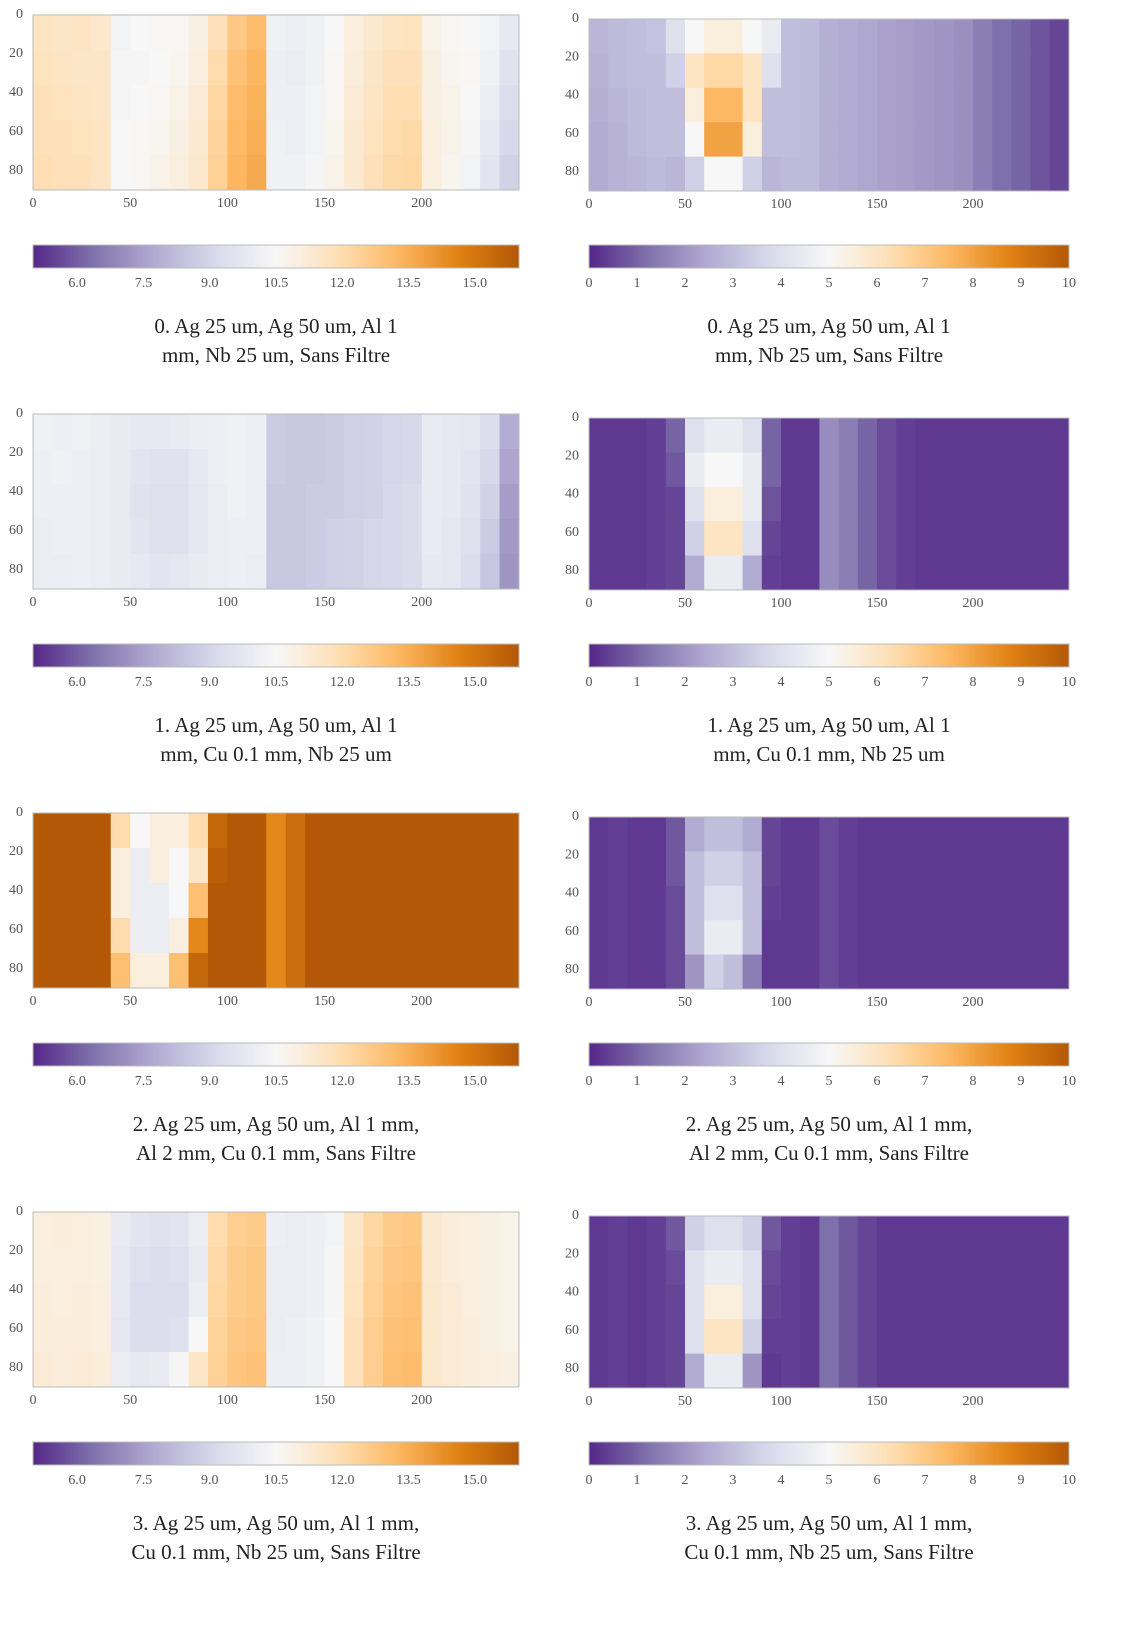 This screenshot has width=1129, height=1636. Describe the element at coordinates (33, 1400) in the screenshot. I see `x-tick-label: 0` at that location.